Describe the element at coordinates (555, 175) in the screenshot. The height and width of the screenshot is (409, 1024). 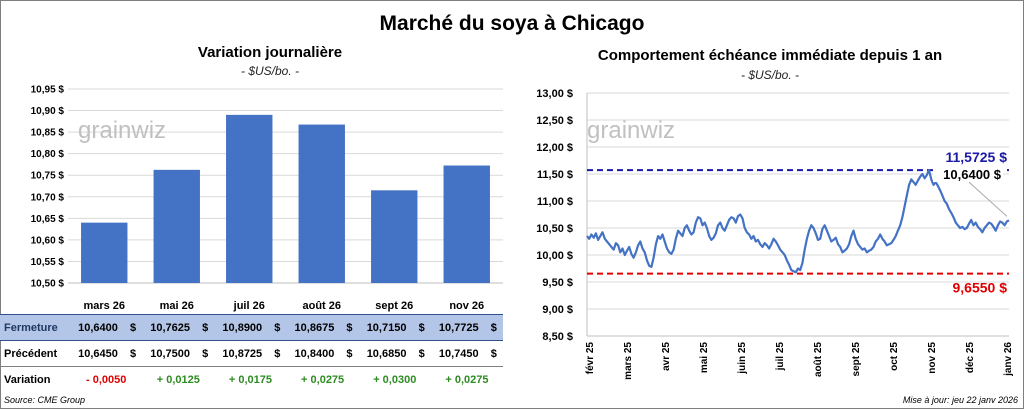
I see `line-y-tick-label: 11,50 $` at that location.